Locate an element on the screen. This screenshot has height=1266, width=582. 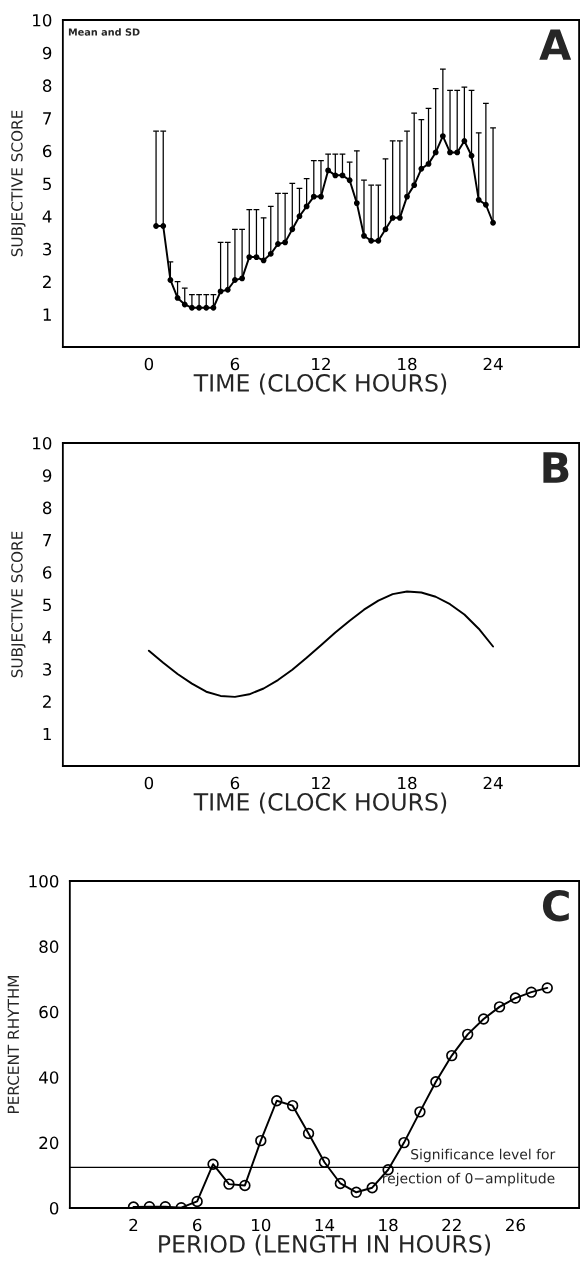
x-tick-label: 26 is located at coordinates (515, 1225).